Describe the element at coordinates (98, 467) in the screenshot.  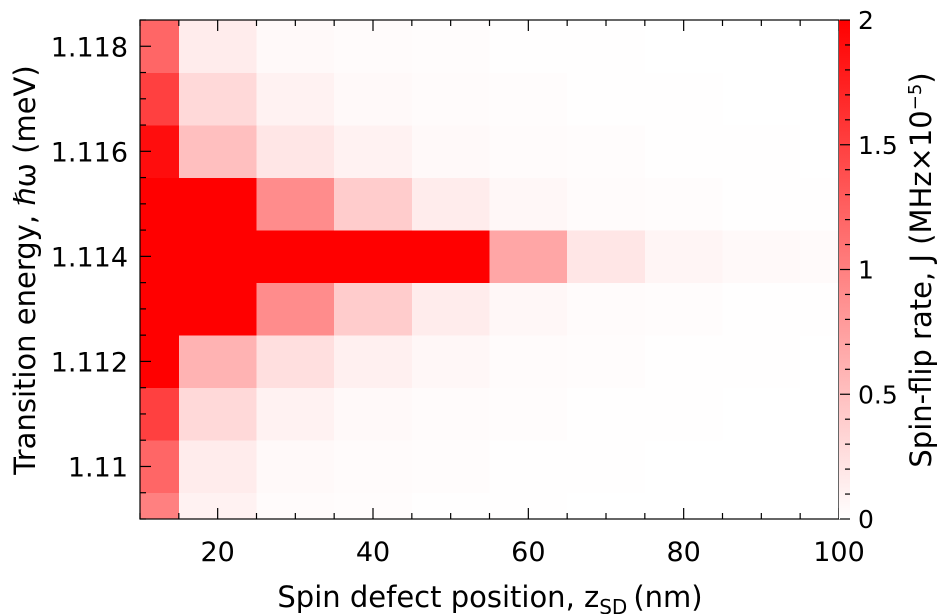
I see `y-tick-label: 1.11` at that location.